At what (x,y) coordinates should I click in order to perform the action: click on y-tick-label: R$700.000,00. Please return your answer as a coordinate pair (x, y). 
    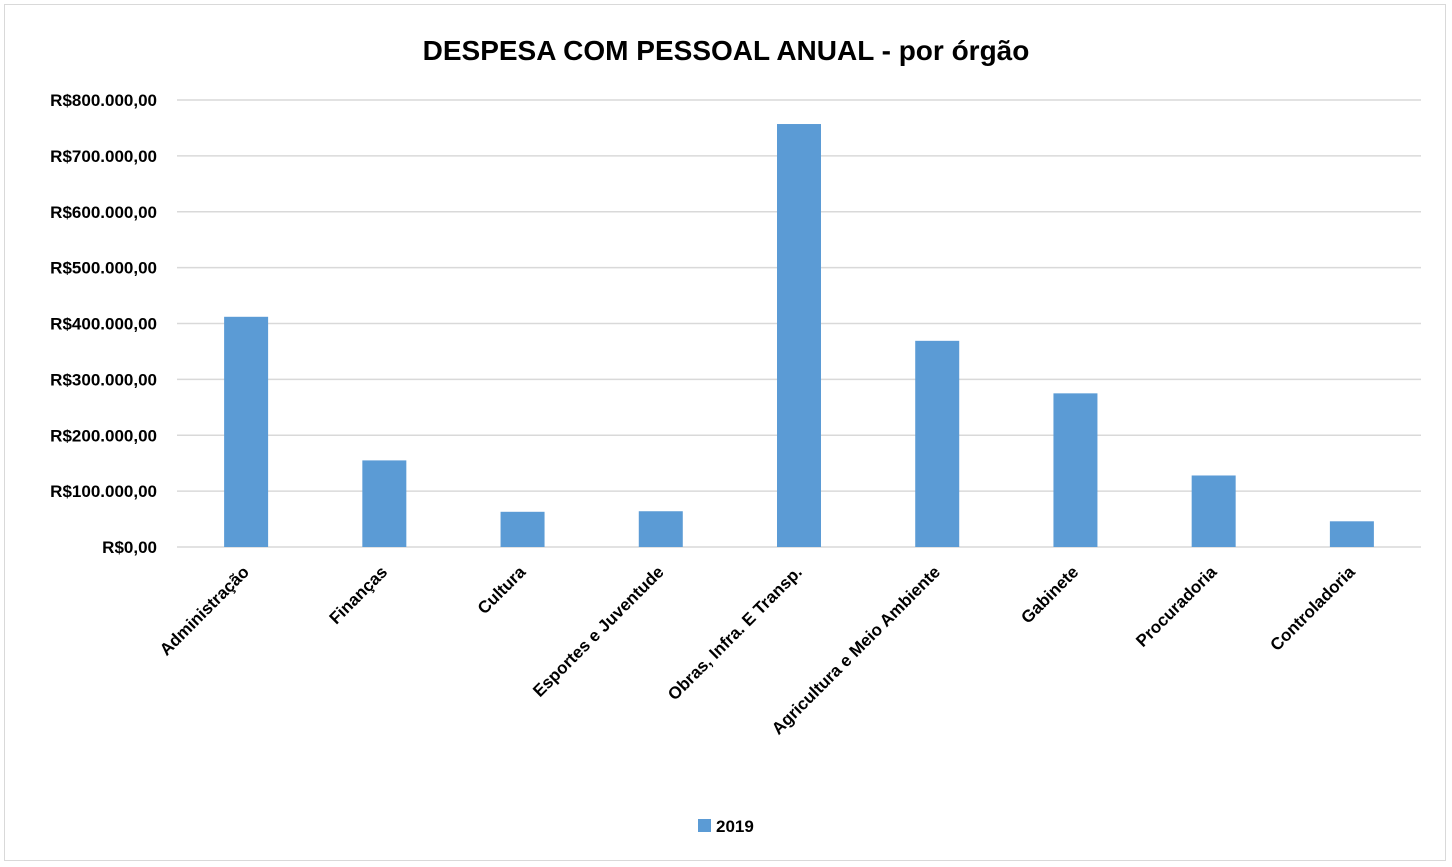
    Looking at the image, I should click on (103, 156).